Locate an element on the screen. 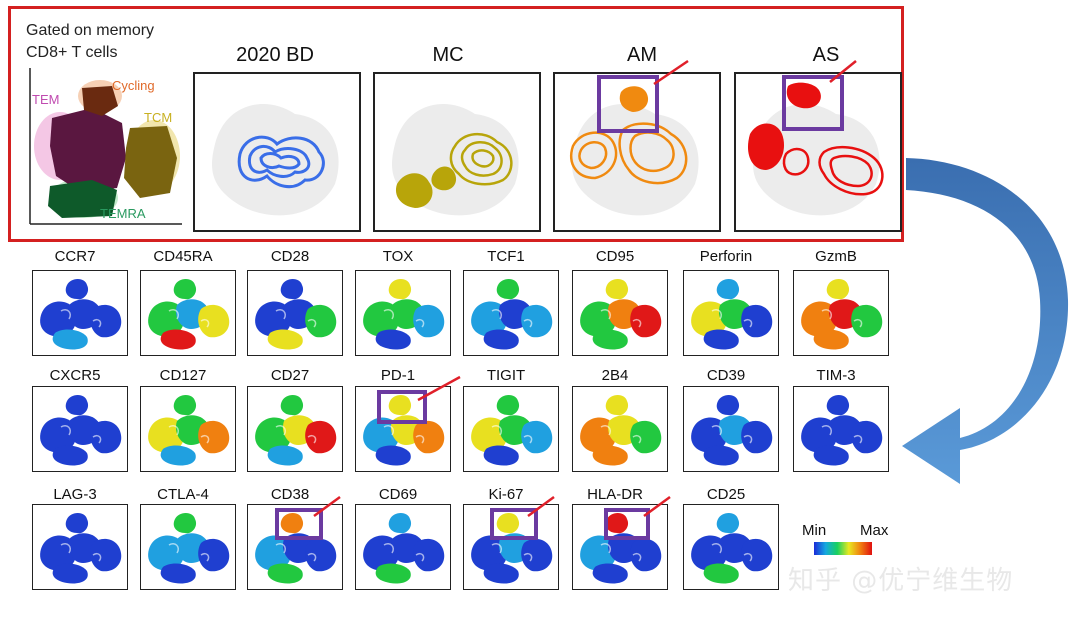  marker-plot-perforin is located at coordinates (731, 313).